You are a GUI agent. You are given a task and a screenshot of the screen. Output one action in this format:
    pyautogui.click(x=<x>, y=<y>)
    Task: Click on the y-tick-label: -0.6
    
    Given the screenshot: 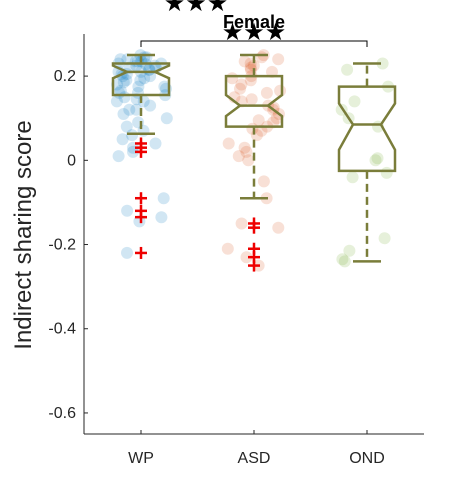 What is the action you would take?
    pyautogui.click(x=62, y=413)
    